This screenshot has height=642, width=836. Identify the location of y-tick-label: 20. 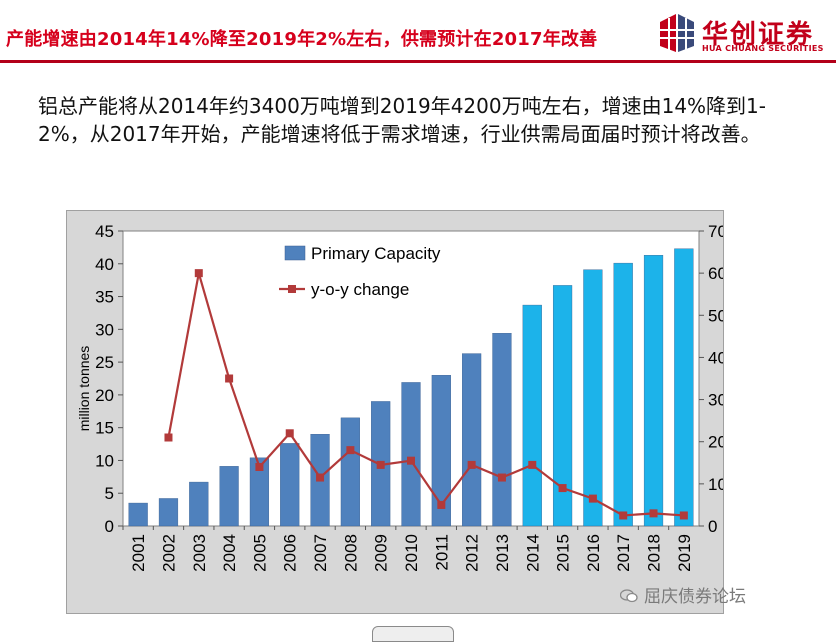
(104, 395).